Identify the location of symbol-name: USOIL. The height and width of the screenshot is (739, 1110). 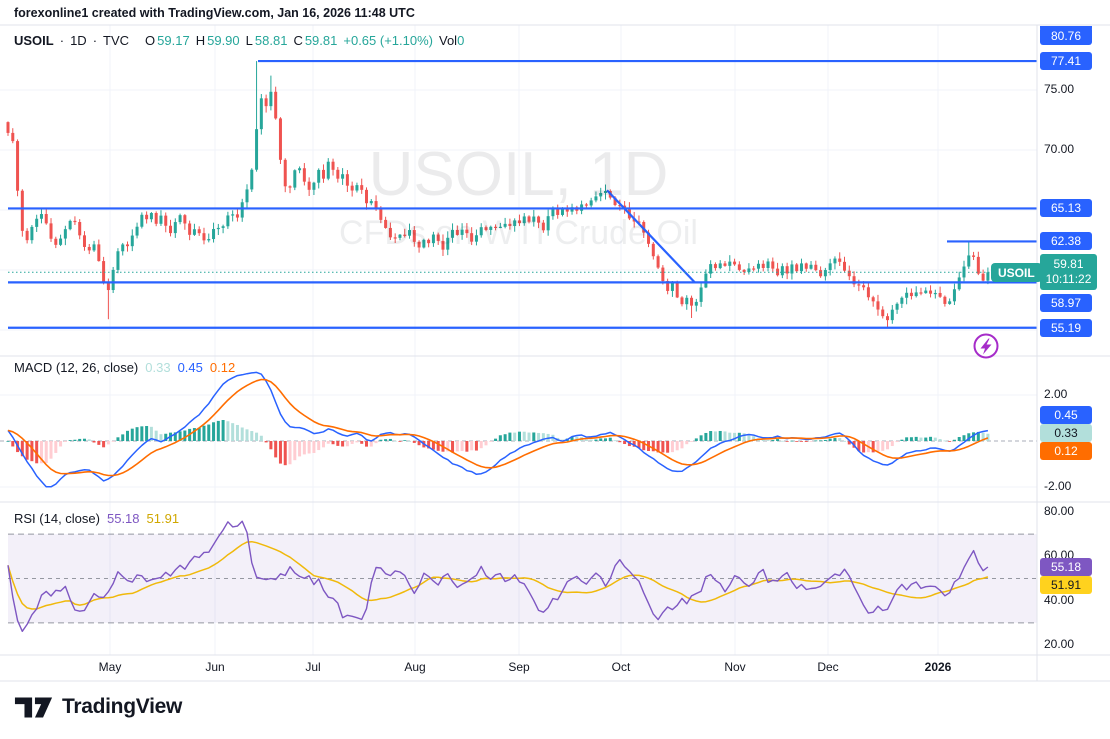
(34, 40).